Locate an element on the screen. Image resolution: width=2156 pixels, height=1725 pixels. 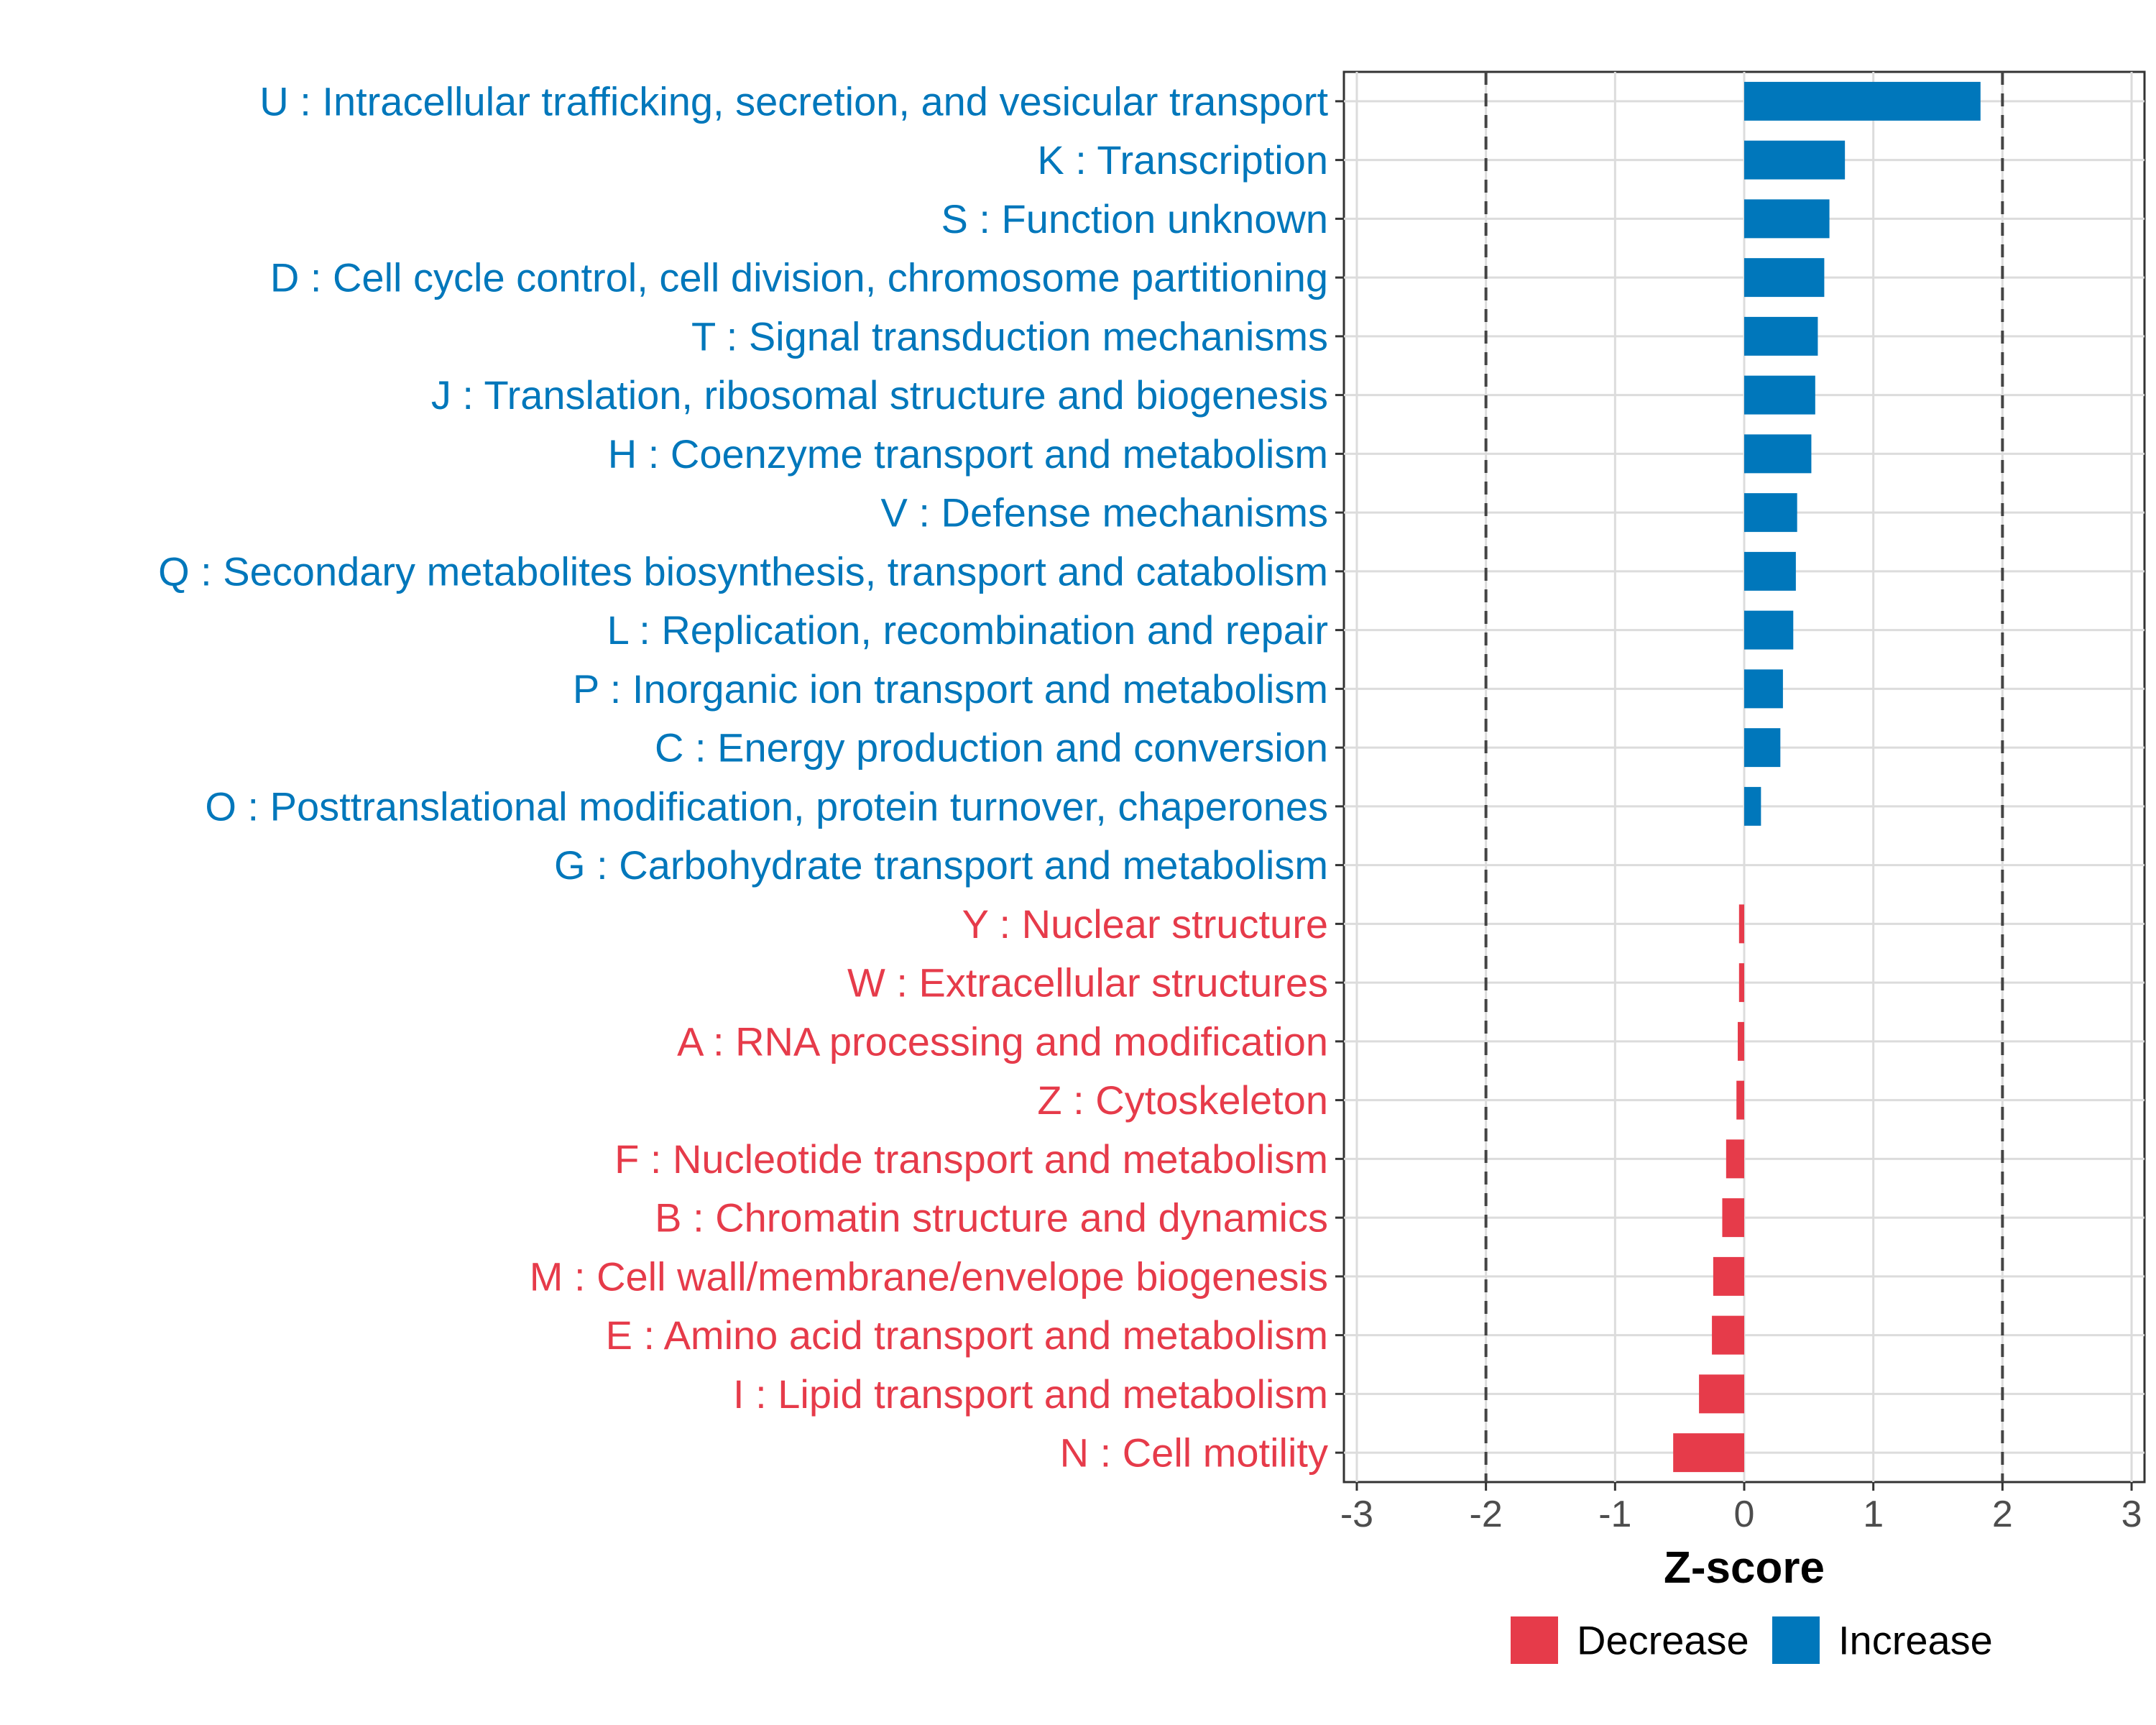
x-tick-label: 1 is located at coordinates (1873, 1514).